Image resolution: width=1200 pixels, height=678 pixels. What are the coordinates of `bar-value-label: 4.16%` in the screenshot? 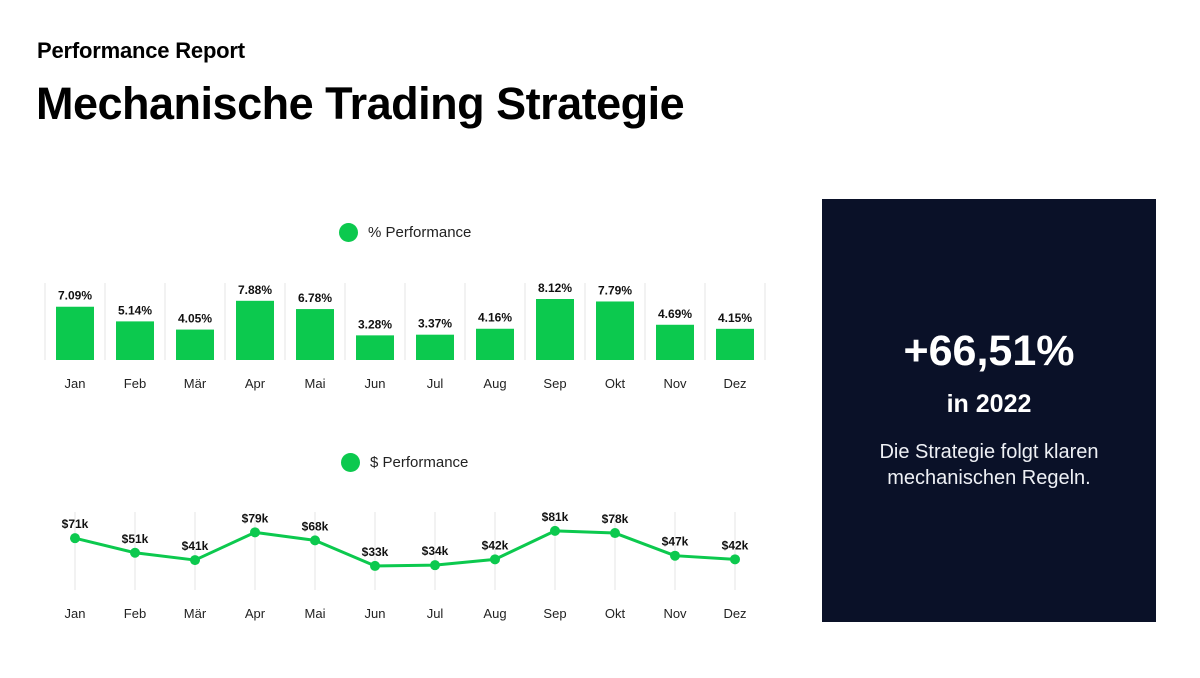 It's located at (495, 318).